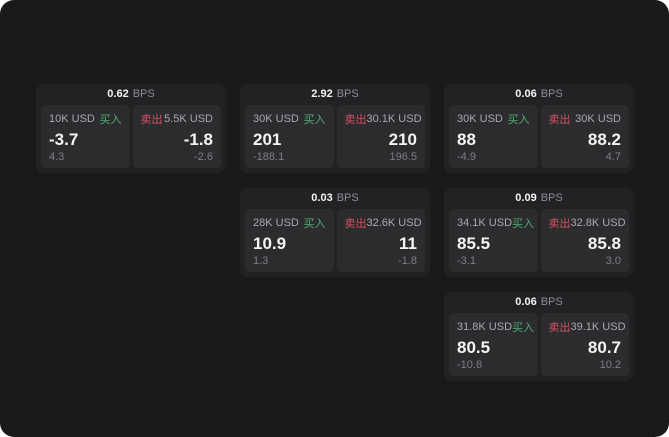  What do you see at coordinates (604, 139) in the screenshot?
I see `sell-price: 88.2` at bounding box center [604, 139].